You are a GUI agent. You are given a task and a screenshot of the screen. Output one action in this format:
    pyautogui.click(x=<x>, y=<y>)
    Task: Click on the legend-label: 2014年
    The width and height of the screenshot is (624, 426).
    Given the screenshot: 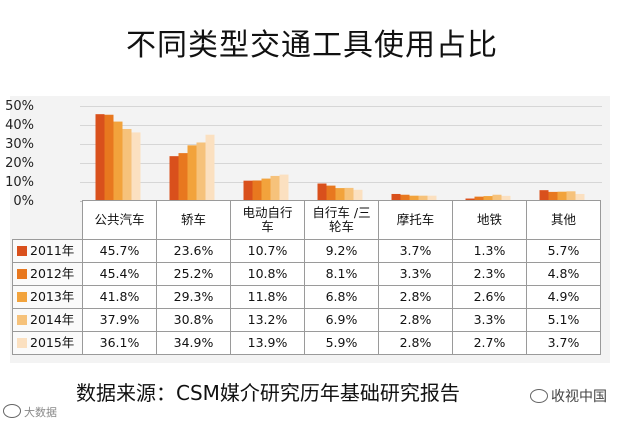 What is the action you would take?
    pyautogui.click(x=52, y=319)
    